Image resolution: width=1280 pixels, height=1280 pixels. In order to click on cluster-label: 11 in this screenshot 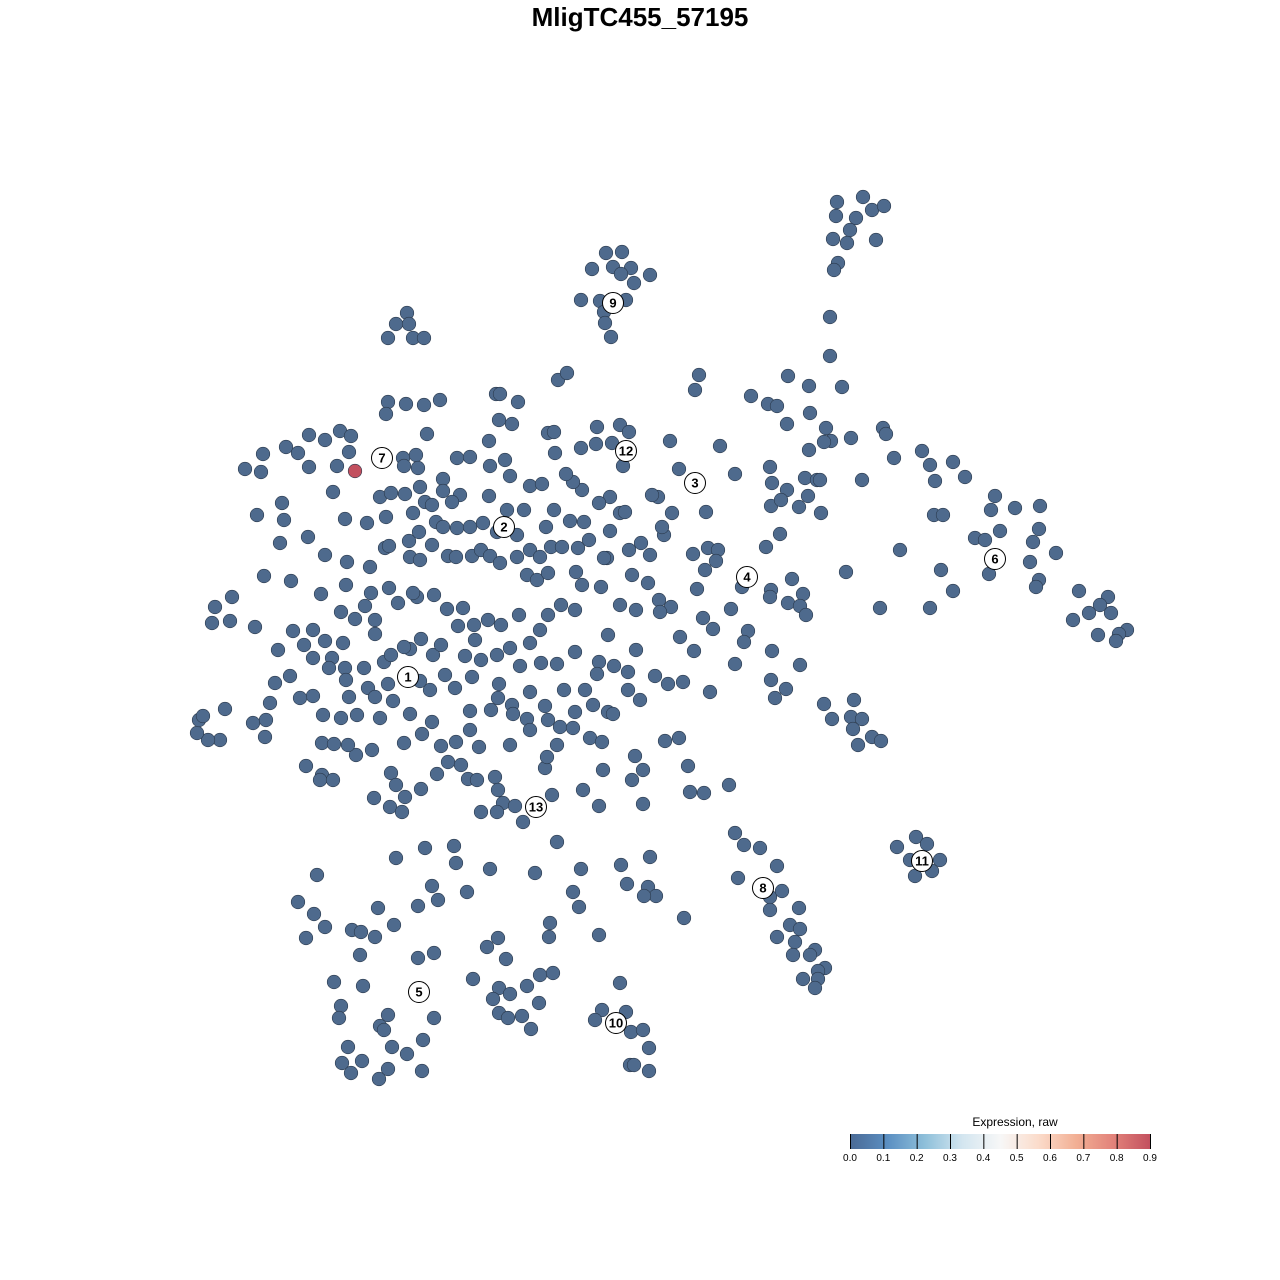, I will do `click(922, 861)`.